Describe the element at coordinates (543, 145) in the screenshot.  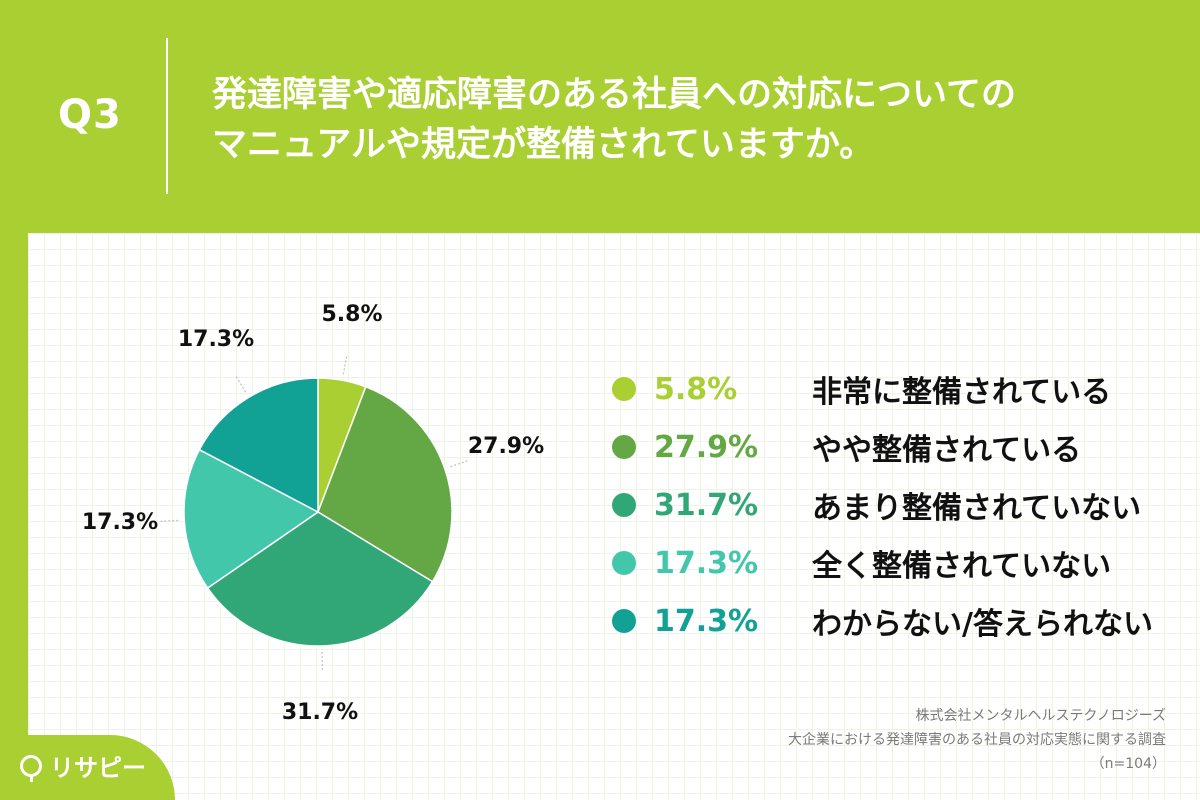
I see `question-title-line-2: マニュアルや規定が整備されていますか。` at that location.